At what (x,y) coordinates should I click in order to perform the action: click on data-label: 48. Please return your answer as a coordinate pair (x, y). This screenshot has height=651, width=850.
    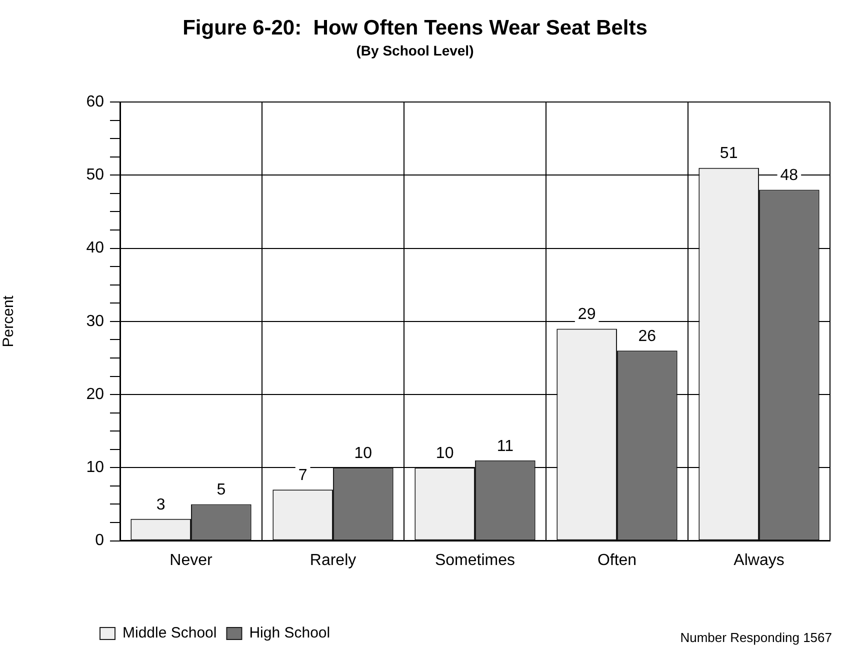
    Looking at the image, I should click on (789, 175).